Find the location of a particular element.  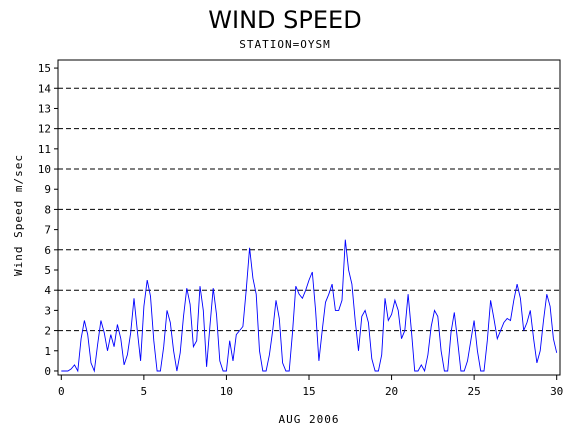

x-tick-label: 0 is located at coordinates (61, 391).